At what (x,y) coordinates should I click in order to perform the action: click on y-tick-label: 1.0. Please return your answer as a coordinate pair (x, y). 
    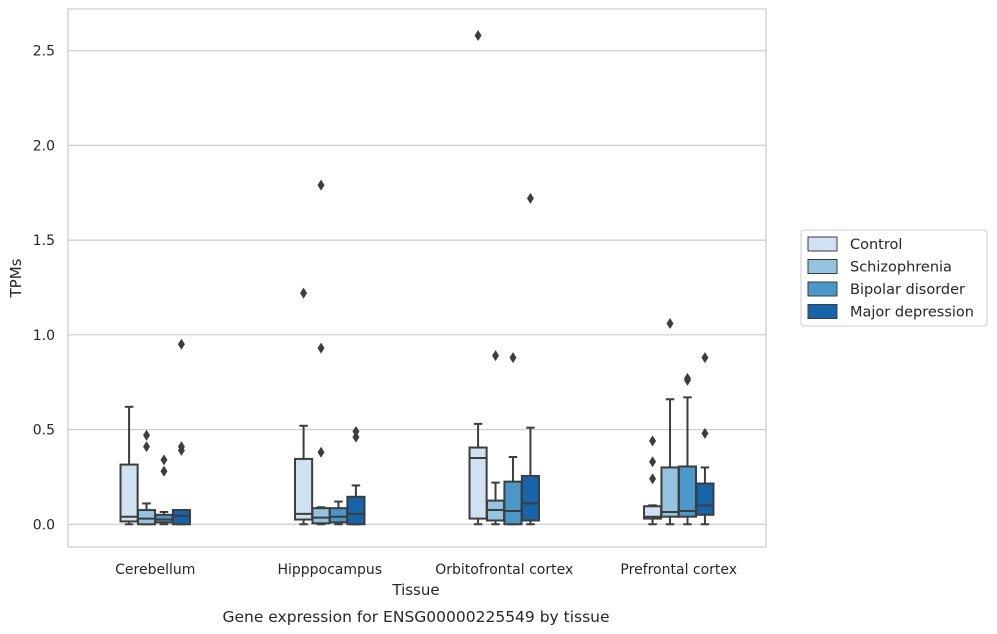
    Looking at the image, I should click on (44, 336).